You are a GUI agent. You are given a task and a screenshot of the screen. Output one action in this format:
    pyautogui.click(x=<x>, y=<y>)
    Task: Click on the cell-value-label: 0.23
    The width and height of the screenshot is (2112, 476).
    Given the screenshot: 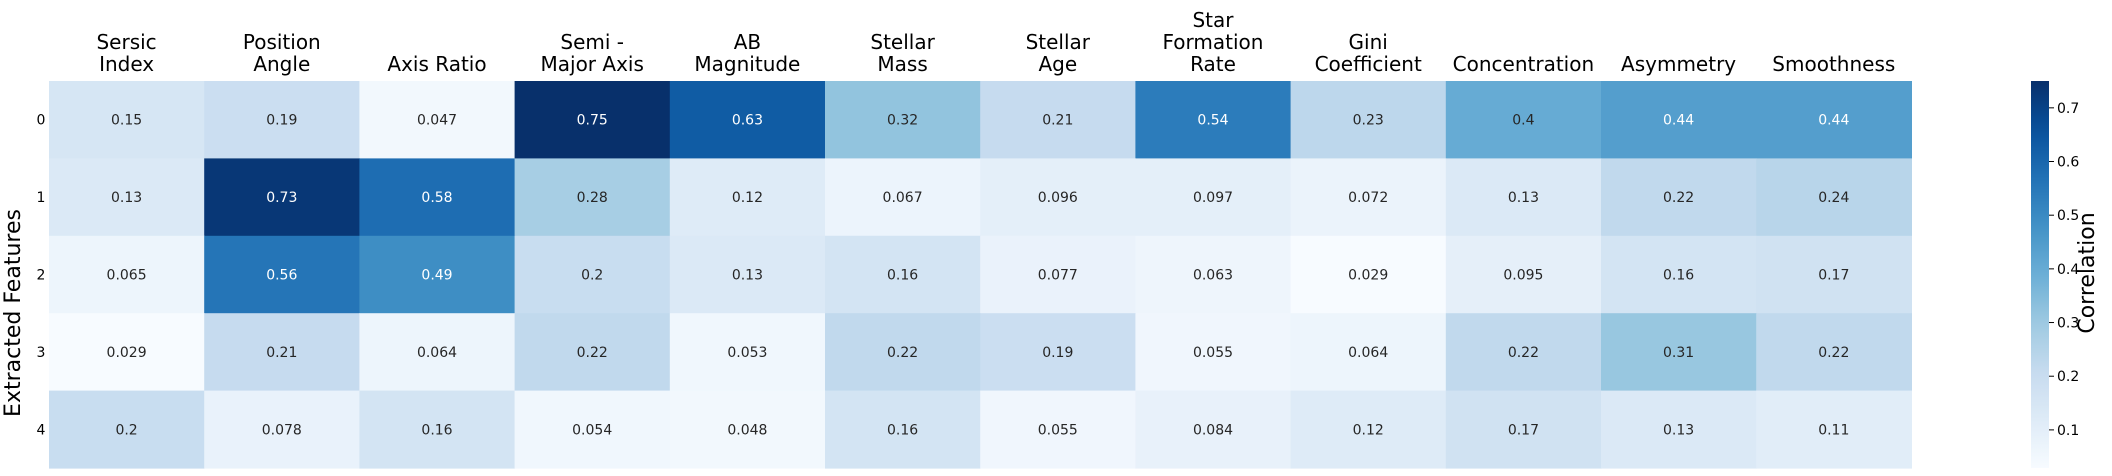 What is the action you would take?
    pyautogui.click(x=1368, y=121)
    